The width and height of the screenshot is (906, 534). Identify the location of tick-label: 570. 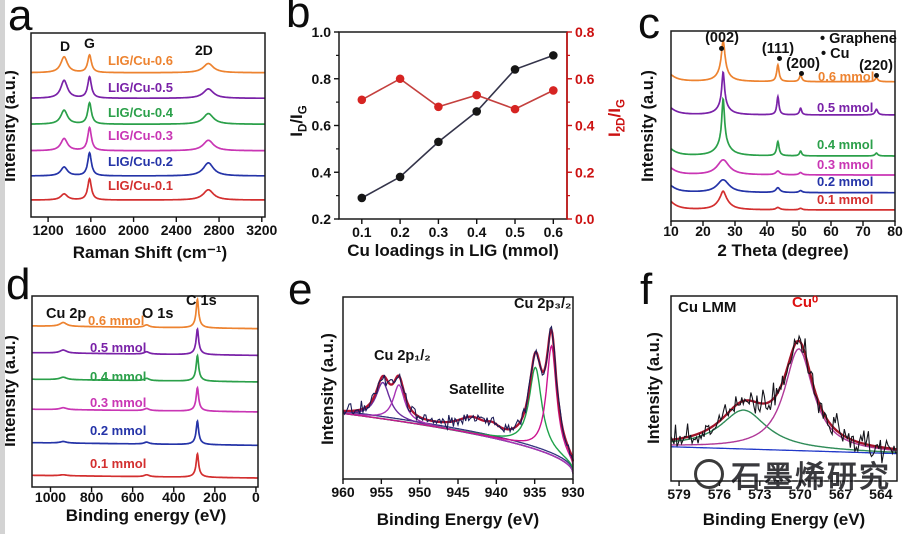
(800, 494).